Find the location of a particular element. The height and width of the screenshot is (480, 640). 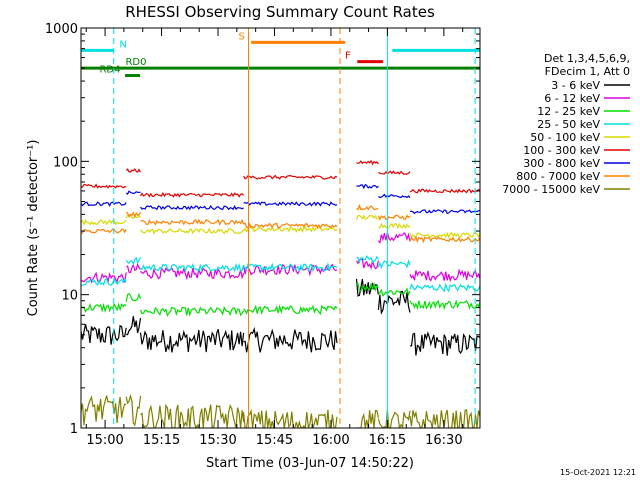

x-tick-label: 15:45 is located at coordinates (274, 440).